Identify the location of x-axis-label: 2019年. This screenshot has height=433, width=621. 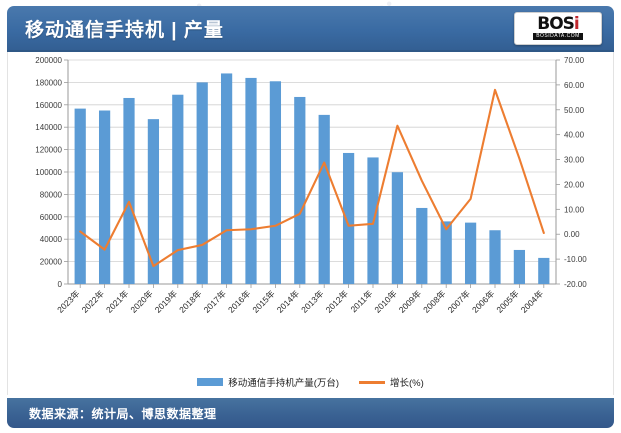
(166, 301).